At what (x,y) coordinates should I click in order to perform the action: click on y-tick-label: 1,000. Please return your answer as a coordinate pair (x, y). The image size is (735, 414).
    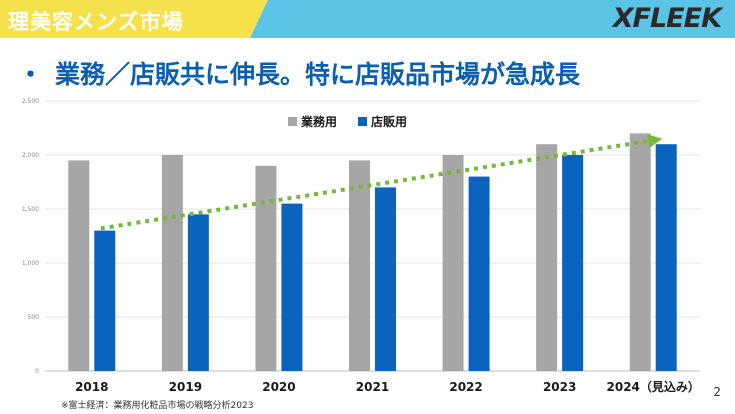
    Looking at the image, I should click on (30, 263).